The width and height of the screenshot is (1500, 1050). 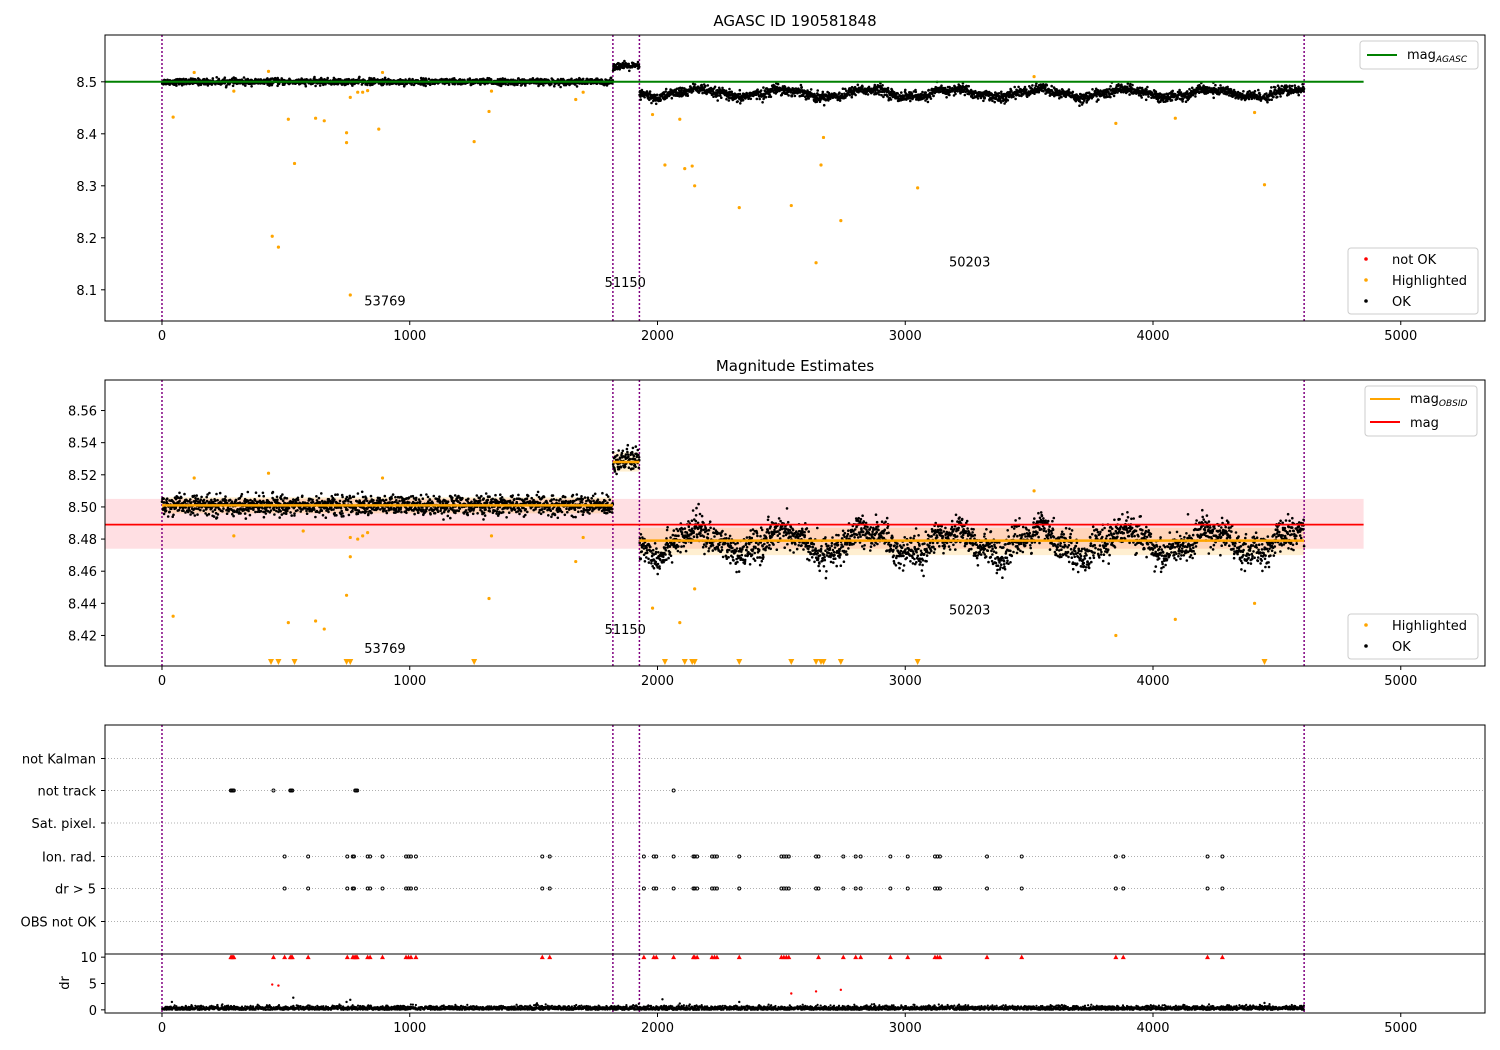 I want to click on ytick-label-p1-3: 8.4, so click(x=86, y=135).